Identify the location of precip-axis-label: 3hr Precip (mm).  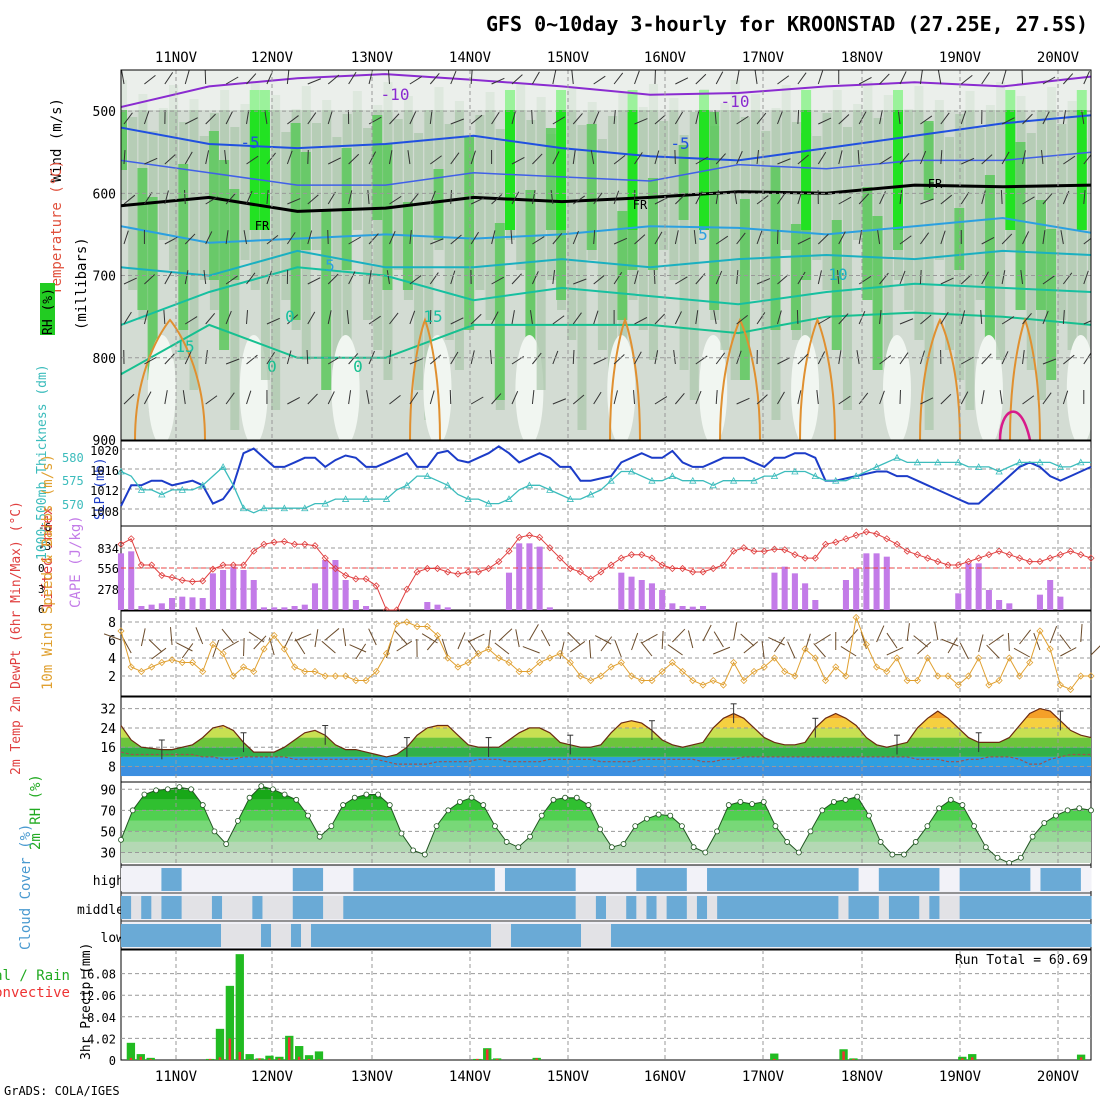
(86, 1001).